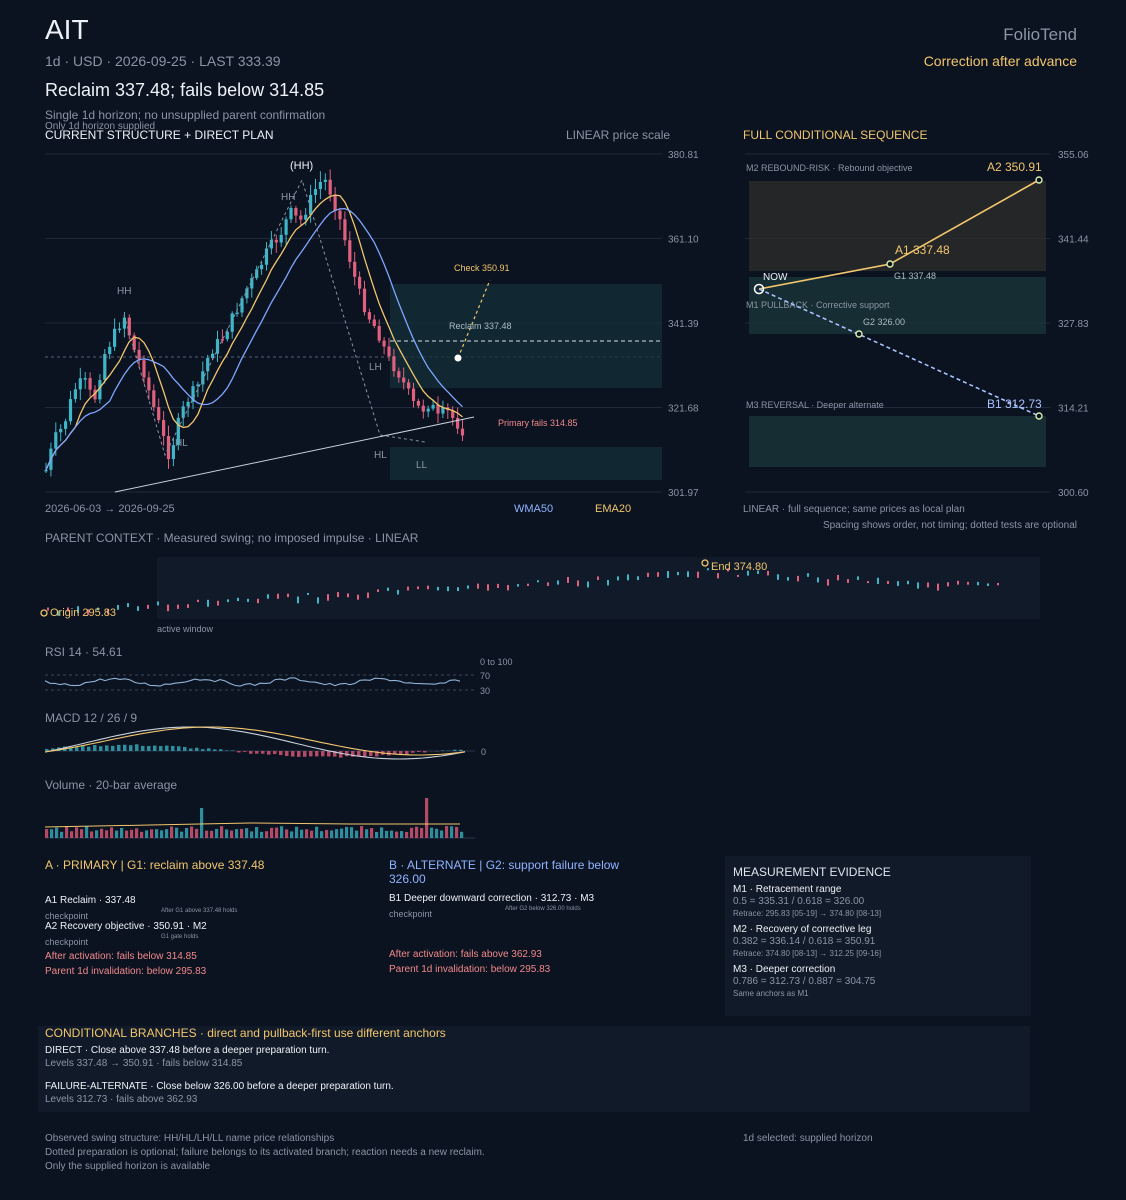  Describe the element at coordinates (199, 911) in the screenshot. I see `plan-a-row1-note: After G1 above 337.48 holds` at that location.